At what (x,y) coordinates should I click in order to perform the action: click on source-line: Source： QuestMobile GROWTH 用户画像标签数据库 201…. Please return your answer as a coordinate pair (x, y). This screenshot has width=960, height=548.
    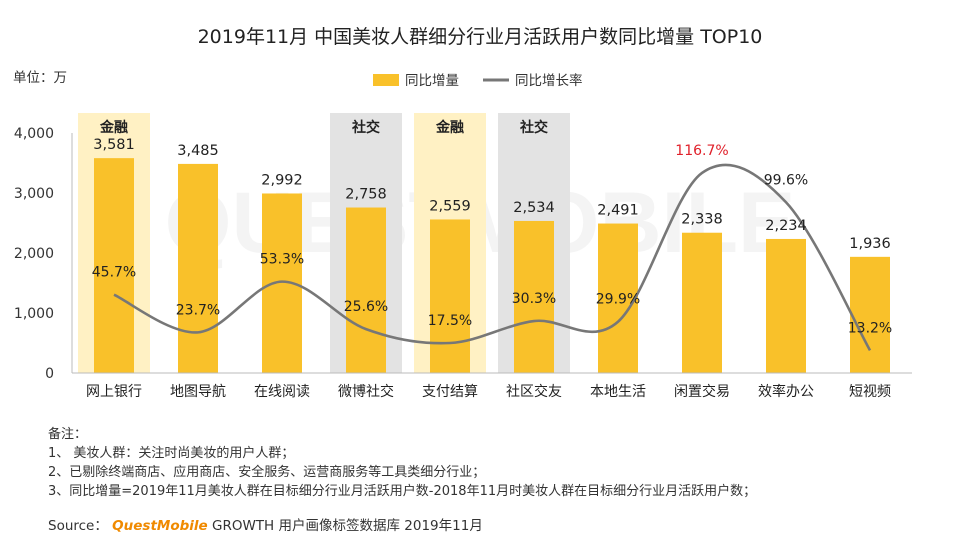
    Looking at the image, I should click on (265, 524).